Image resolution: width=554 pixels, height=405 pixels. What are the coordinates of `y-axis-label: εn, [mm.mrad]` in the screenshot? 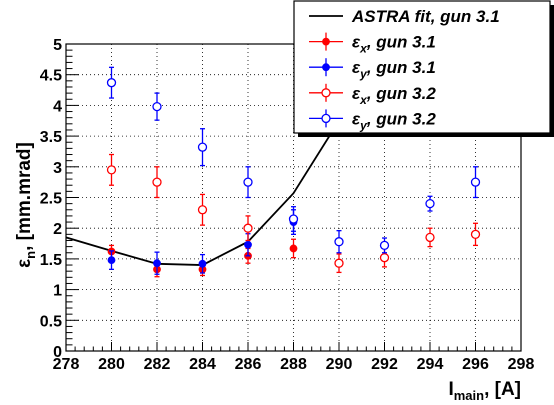 It's located at (26, 205).